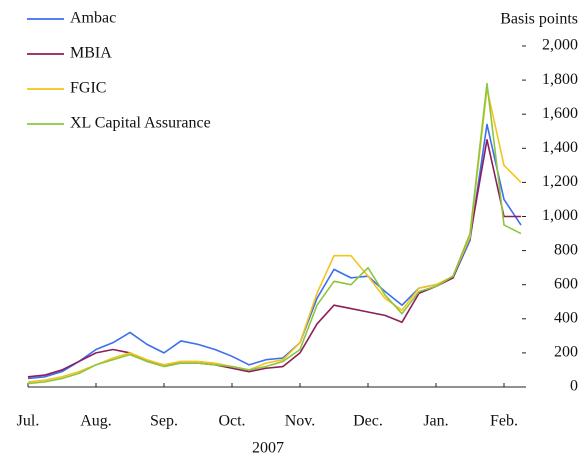  I want to click on y-tick-label: 1,800, so click(560, 79).